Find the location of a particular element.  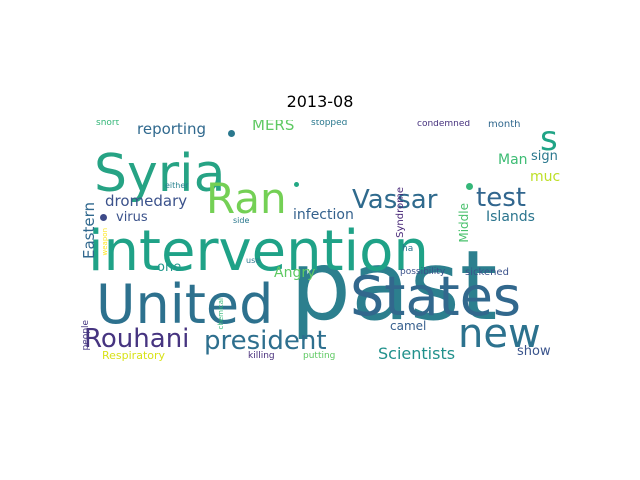

word-month: month is located at coordinates (504, 125).